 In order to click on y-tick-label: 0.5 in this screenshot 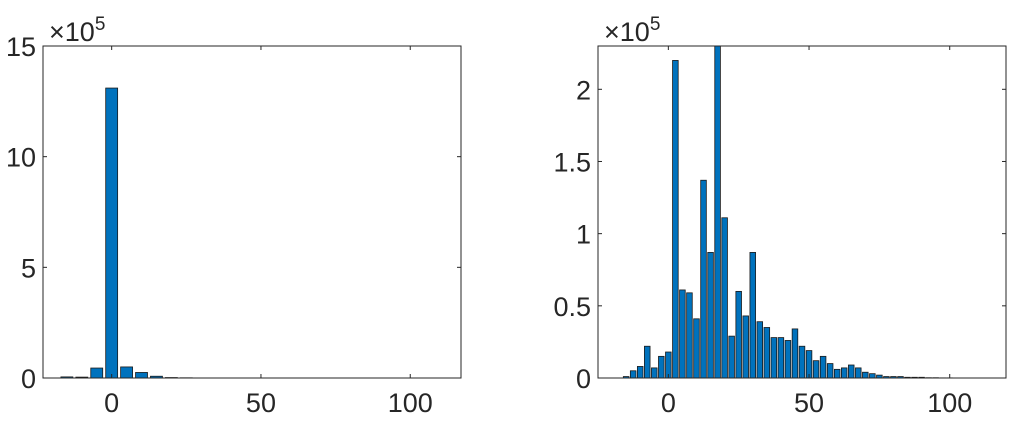, I will do `click(572, 307)`.